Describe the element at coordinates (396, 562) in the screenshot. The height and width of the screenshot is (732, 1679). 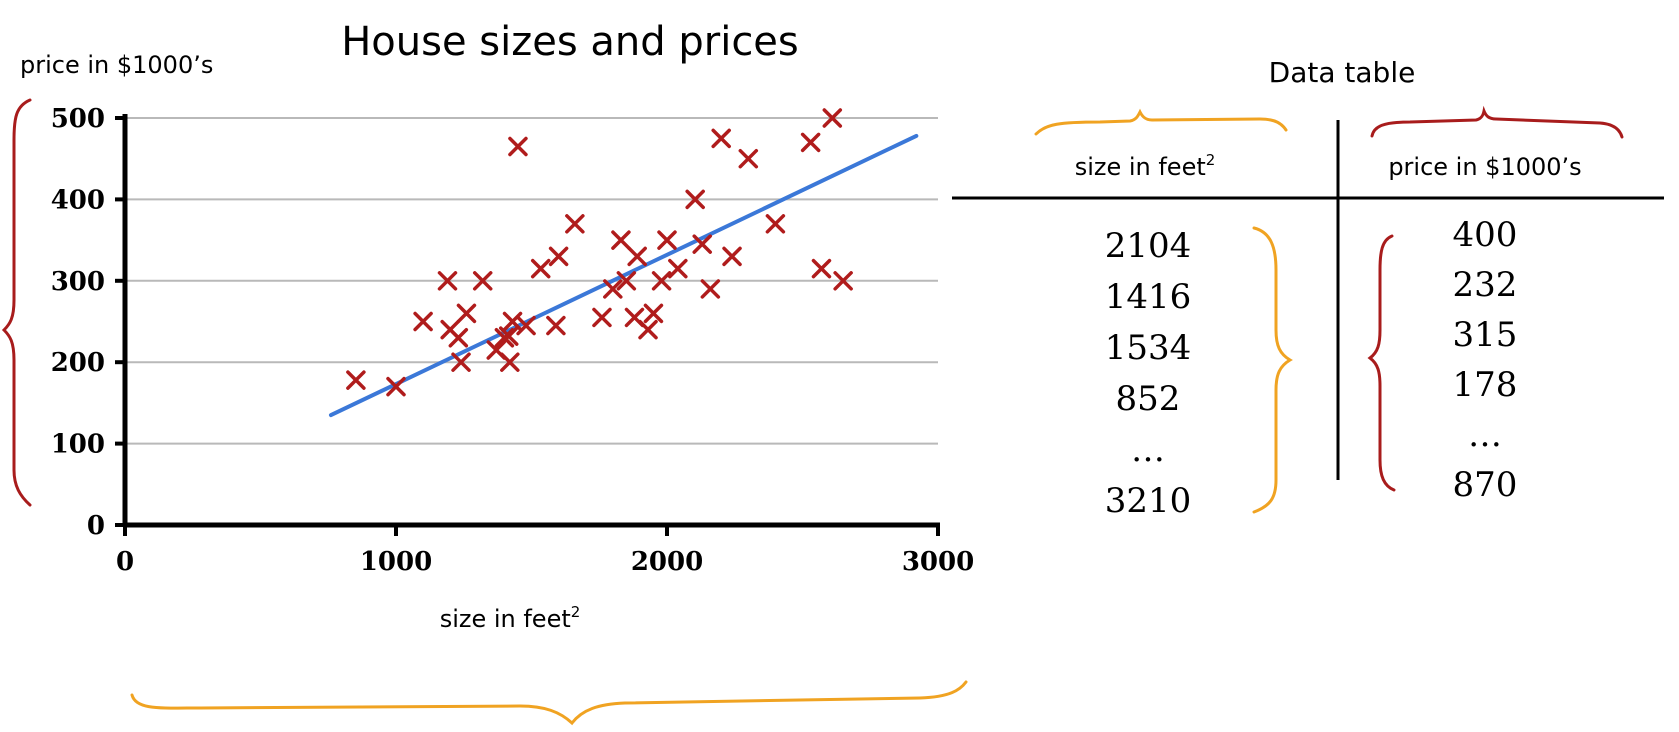
I see `x-tick-label: 1000` at that location.